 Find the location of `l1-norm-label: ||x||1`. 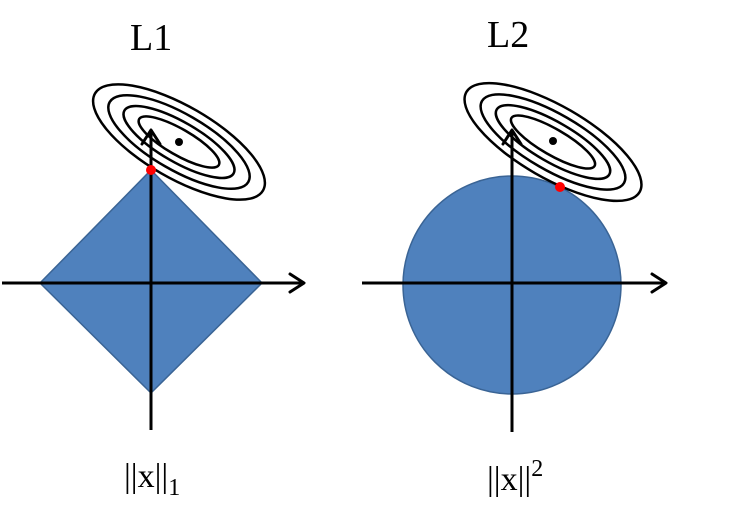

l1-norm-label: ||x||1 is located at coordinates (152, 479).